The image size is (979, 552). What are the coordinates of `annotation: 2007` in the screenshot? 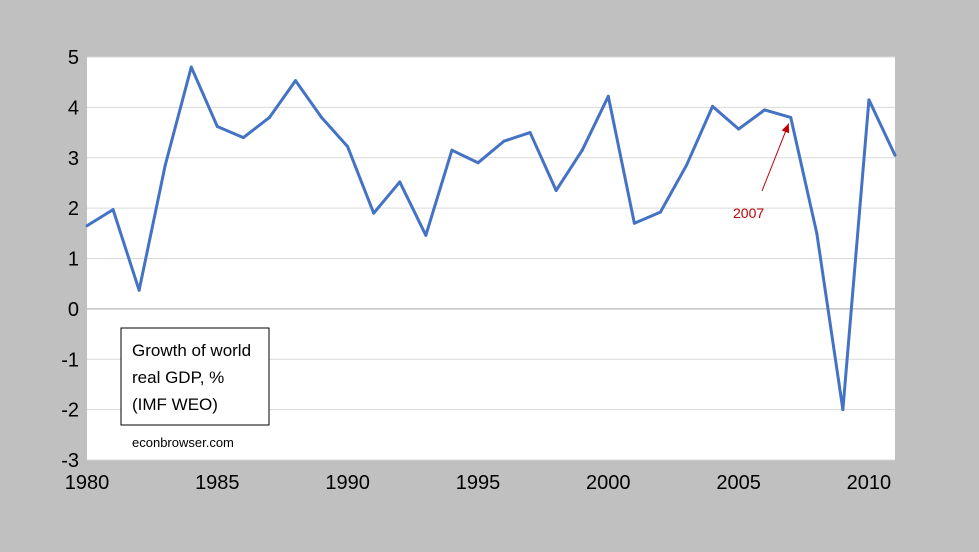 It's located at (761, 172).